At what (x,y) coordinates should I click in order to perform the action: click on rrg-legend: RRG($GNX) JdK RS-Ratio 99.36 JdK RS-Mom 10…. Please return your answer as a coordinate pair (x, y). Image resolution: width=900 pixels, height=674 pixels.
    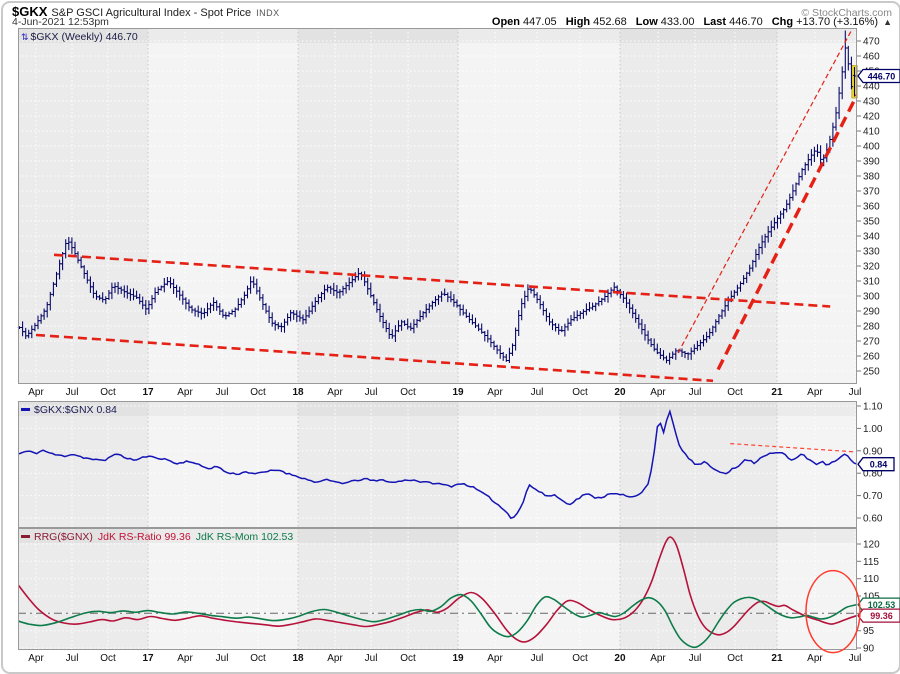
    Looking at the image, I should click on (159, 537).